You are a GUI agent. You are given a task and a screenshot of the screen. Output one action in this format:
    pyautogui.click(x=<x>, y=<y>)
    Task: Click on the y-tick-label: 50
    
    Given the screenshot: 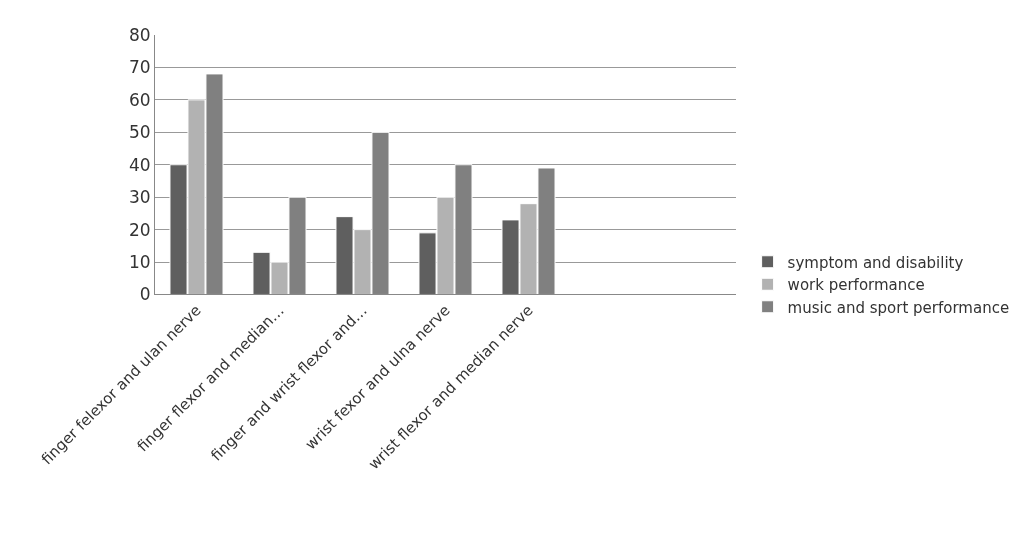 What is the action you would take?
    pyautogui.click(x=139, y=132)
    